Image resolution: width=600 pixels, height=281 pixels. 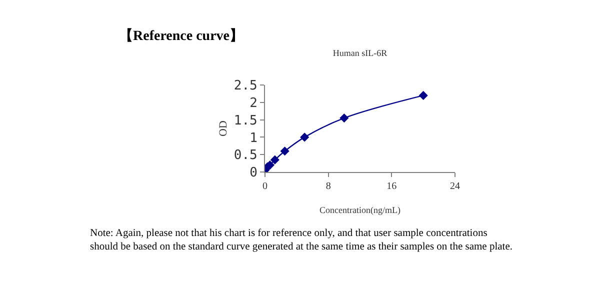 I want to click on y-tick-label: 2.5, so click(x=246, y=86).